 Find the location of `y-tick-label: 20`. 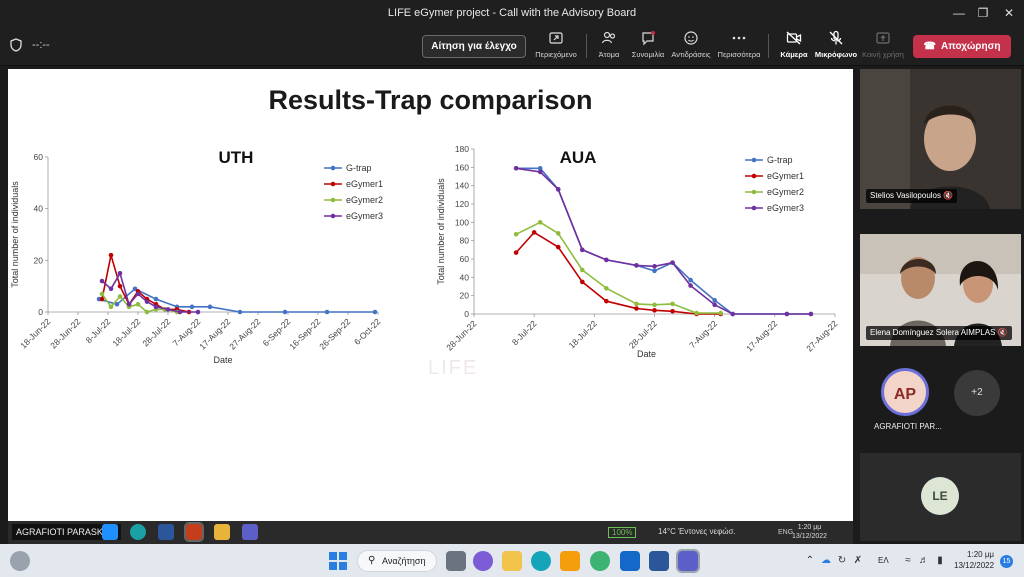

y-tick-label: 20 is located at coordinates (465, 296).